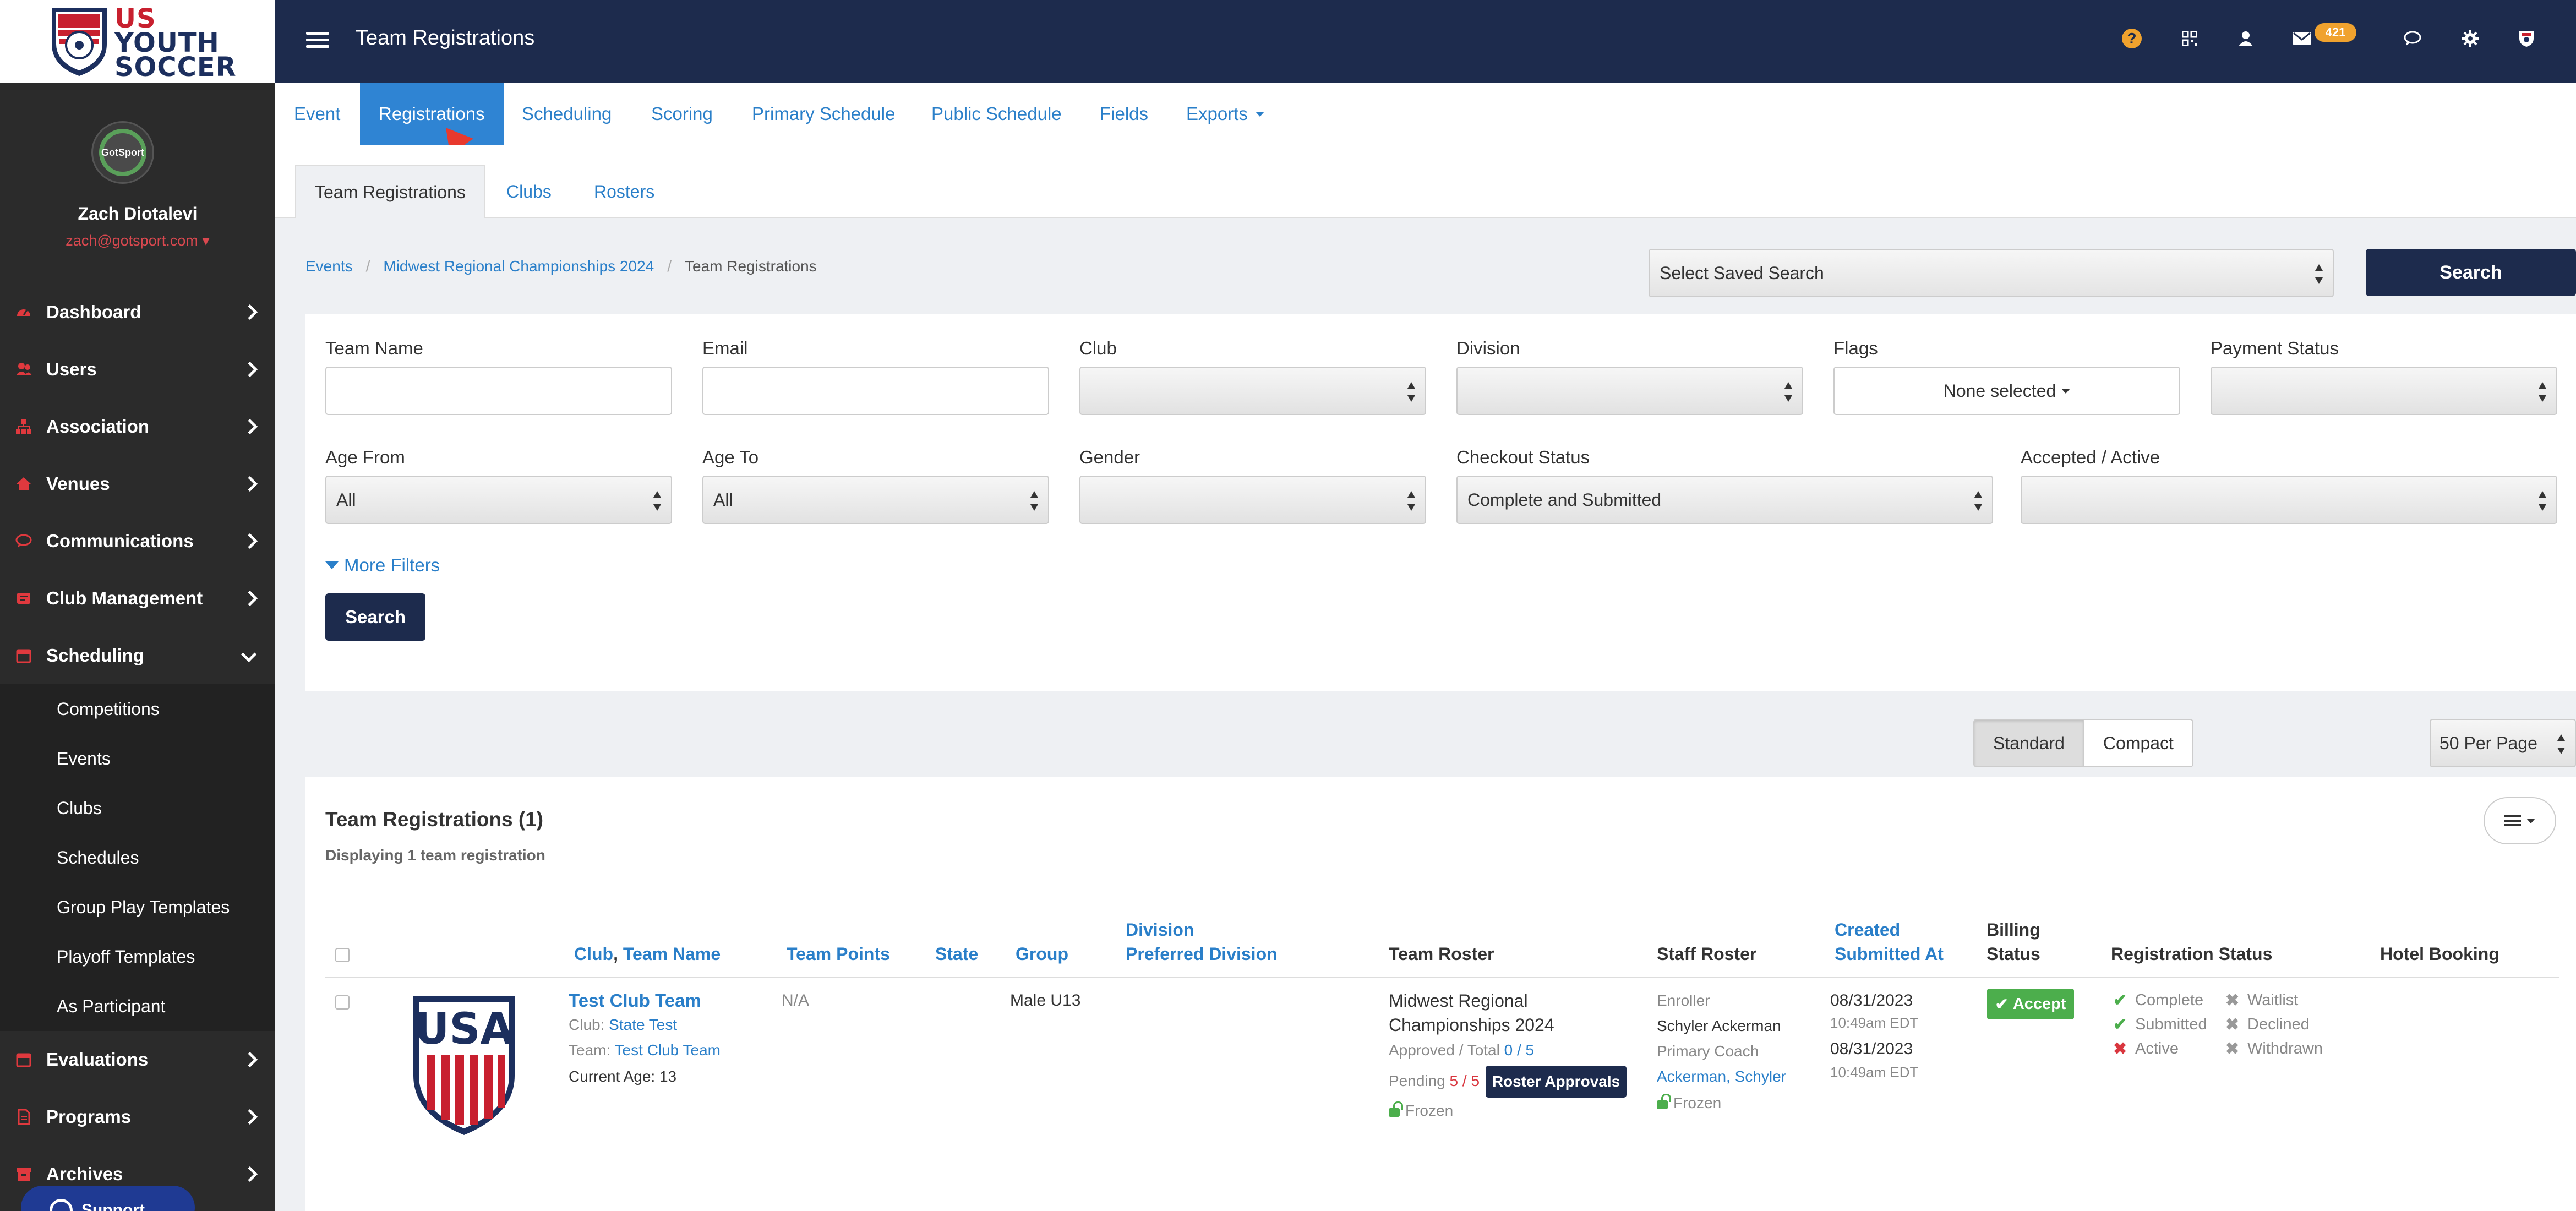  What do you see at coordinates (824, 113) in the screenshot?
I see `tab-primary-schedule: Primary Schedule` at bounding box center [824, 113].